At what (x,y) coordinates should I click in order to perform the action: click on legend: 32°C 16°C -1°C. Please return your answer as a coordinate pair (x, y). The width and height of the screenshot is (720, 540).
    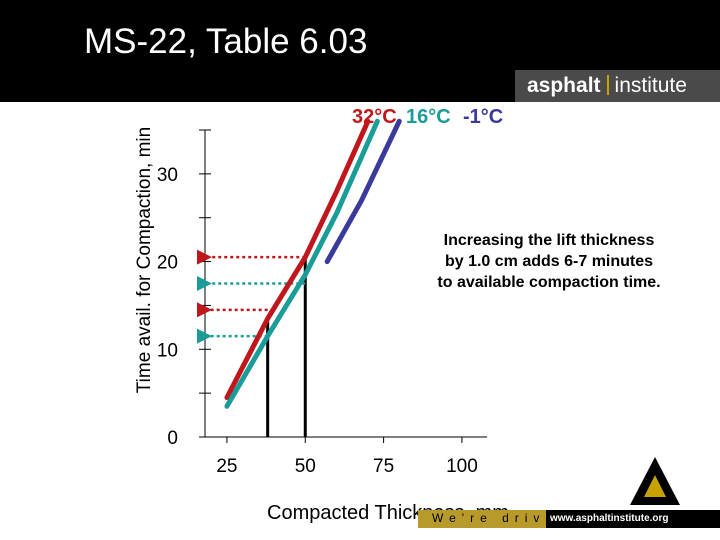
    Looking at the image, I should click on (427, 117).